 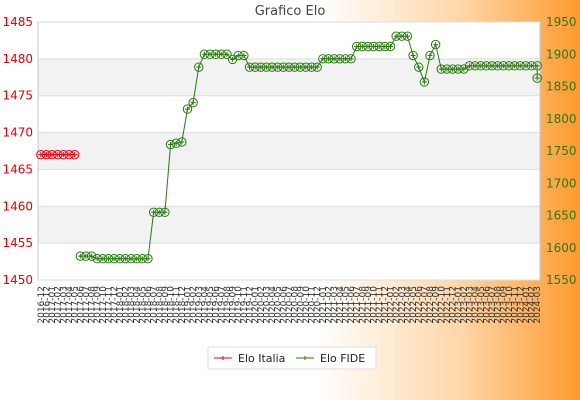 What do you see at coordinates (538, 305) in the screenshot?
I see `x-tick-label: 2024-03` at bounding box center [538, 305].